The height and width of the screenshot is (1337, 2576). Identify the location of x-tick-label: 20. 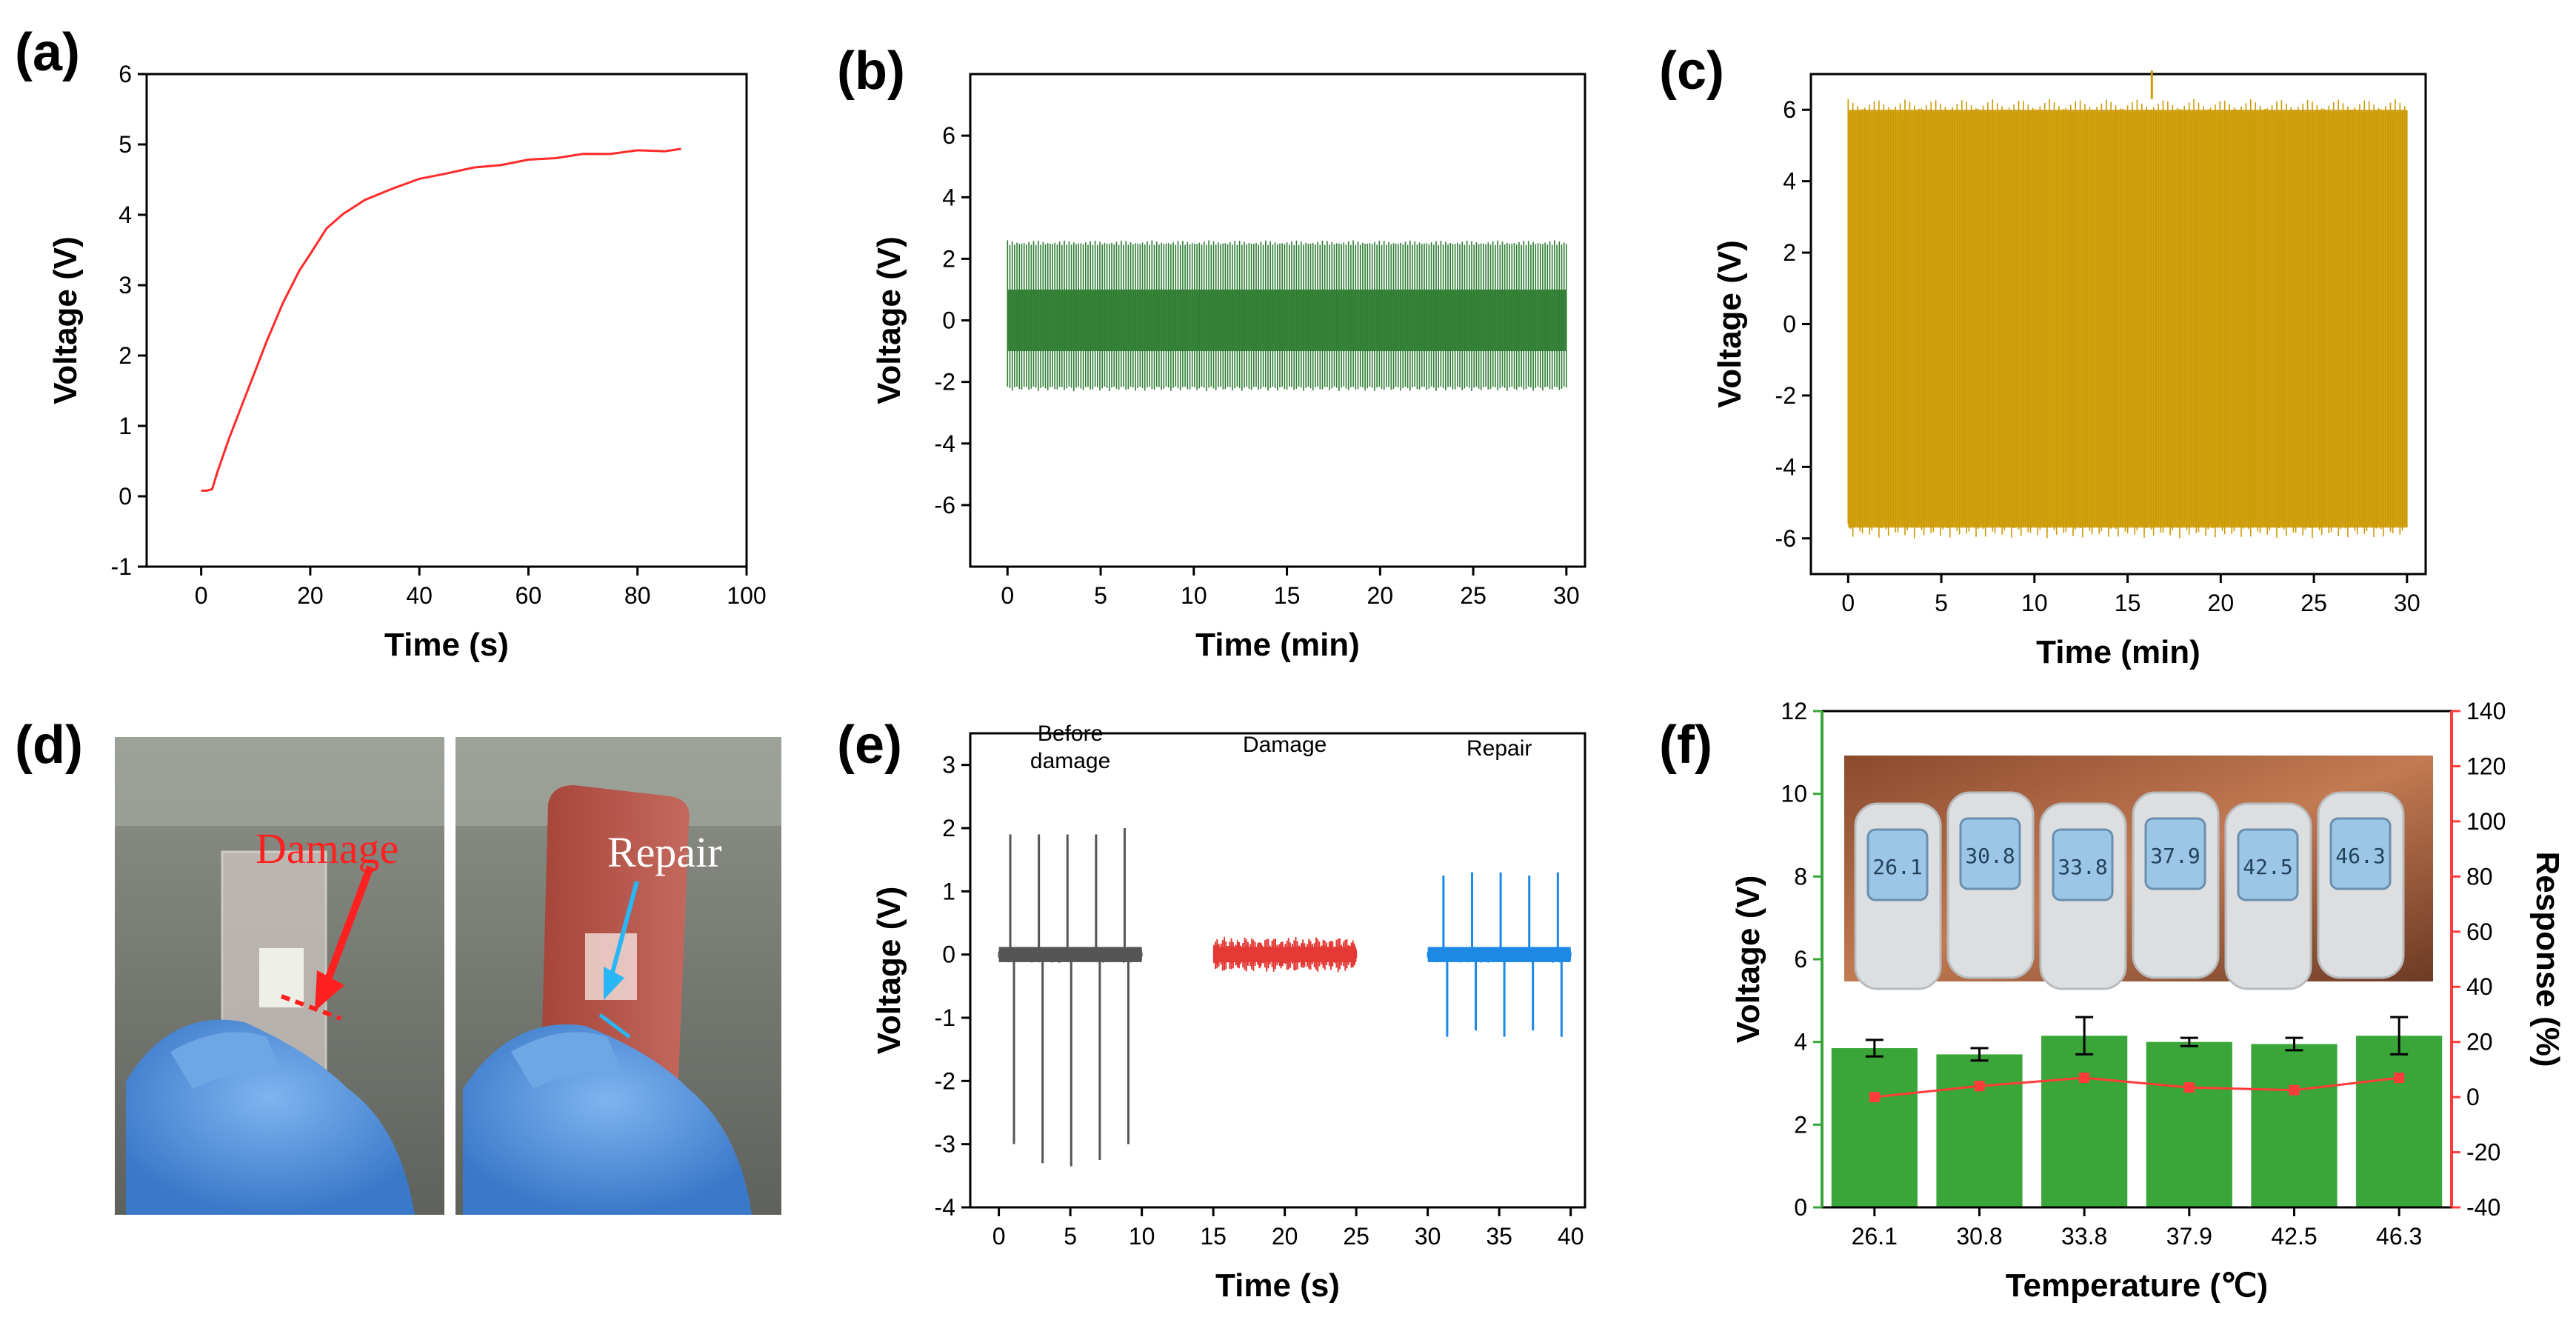
(1285, 1236).